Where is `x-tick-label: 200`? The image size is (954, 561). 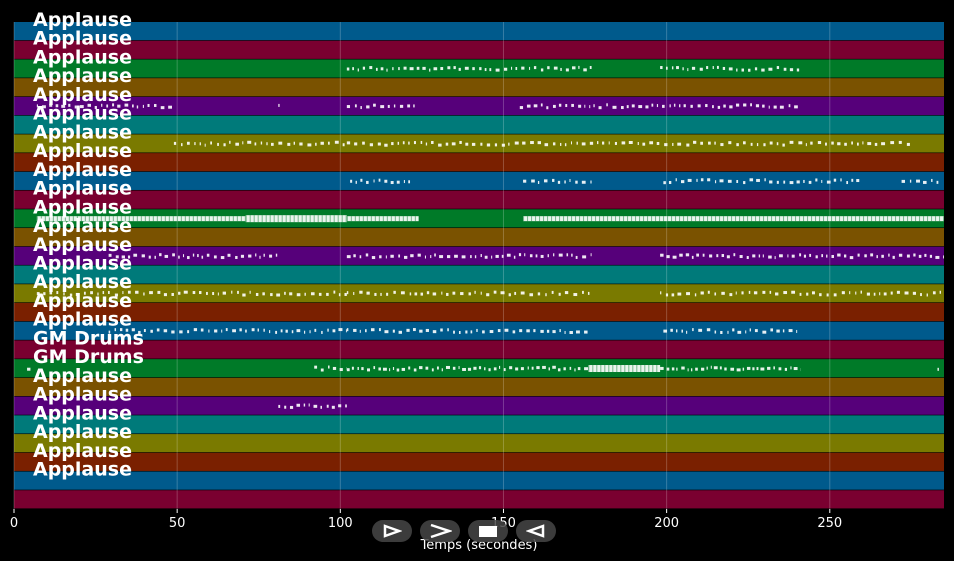 x-tick-label: 200 is located at coordinates (666, 523).